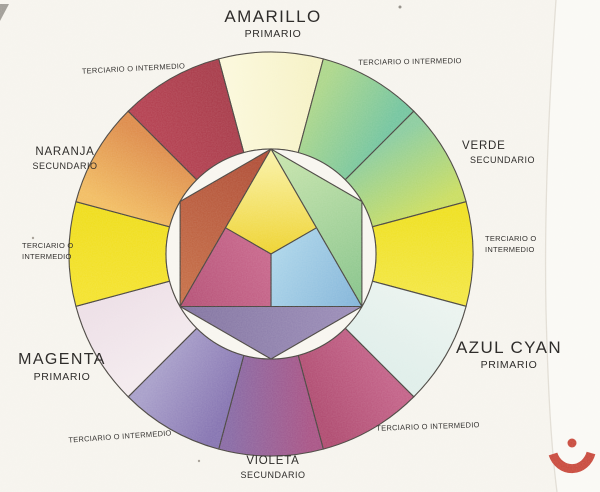  Describe the element at coordinates (503, 159) in the screenshot. I see `label-verde-type: SECUNDARIO` at that location.